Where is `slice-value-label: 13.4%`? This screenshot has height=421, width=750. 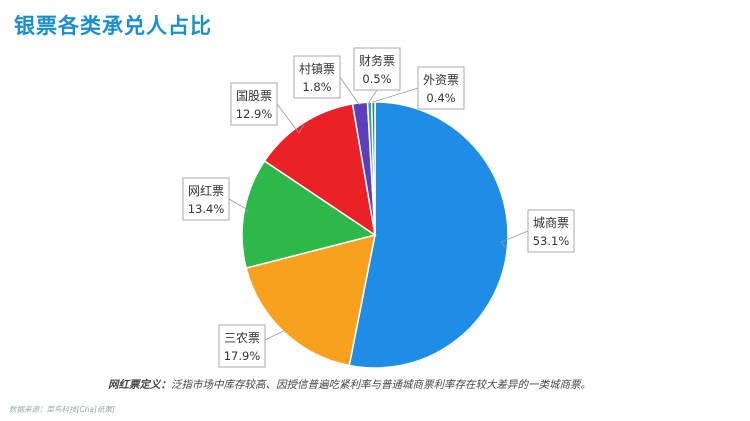 slice-value-label: 13.4% is located at coordinates (206, 209).